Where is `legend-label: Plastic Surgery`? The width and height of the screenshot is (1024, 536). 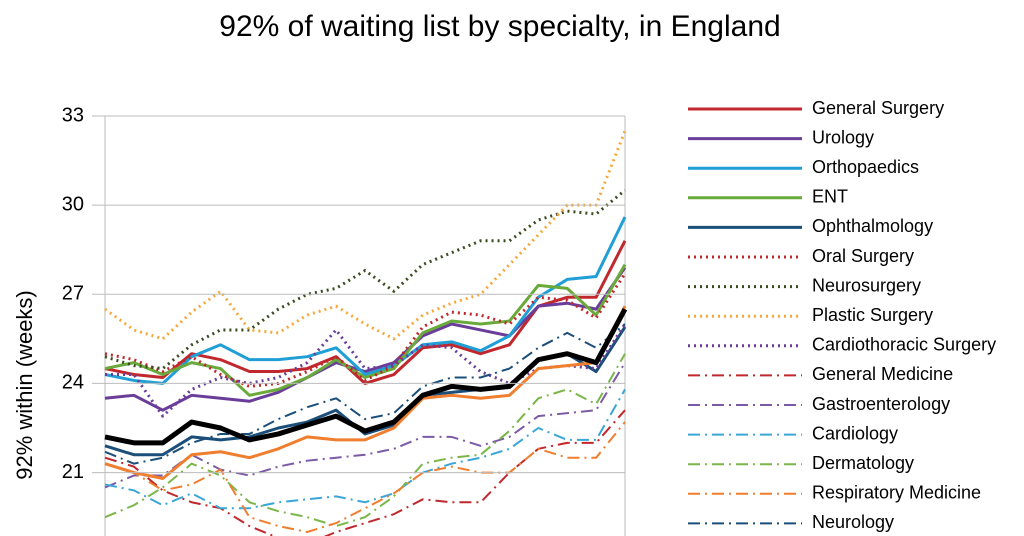 legend-label: Plastic Surgery is located at coordinates (872, 315).